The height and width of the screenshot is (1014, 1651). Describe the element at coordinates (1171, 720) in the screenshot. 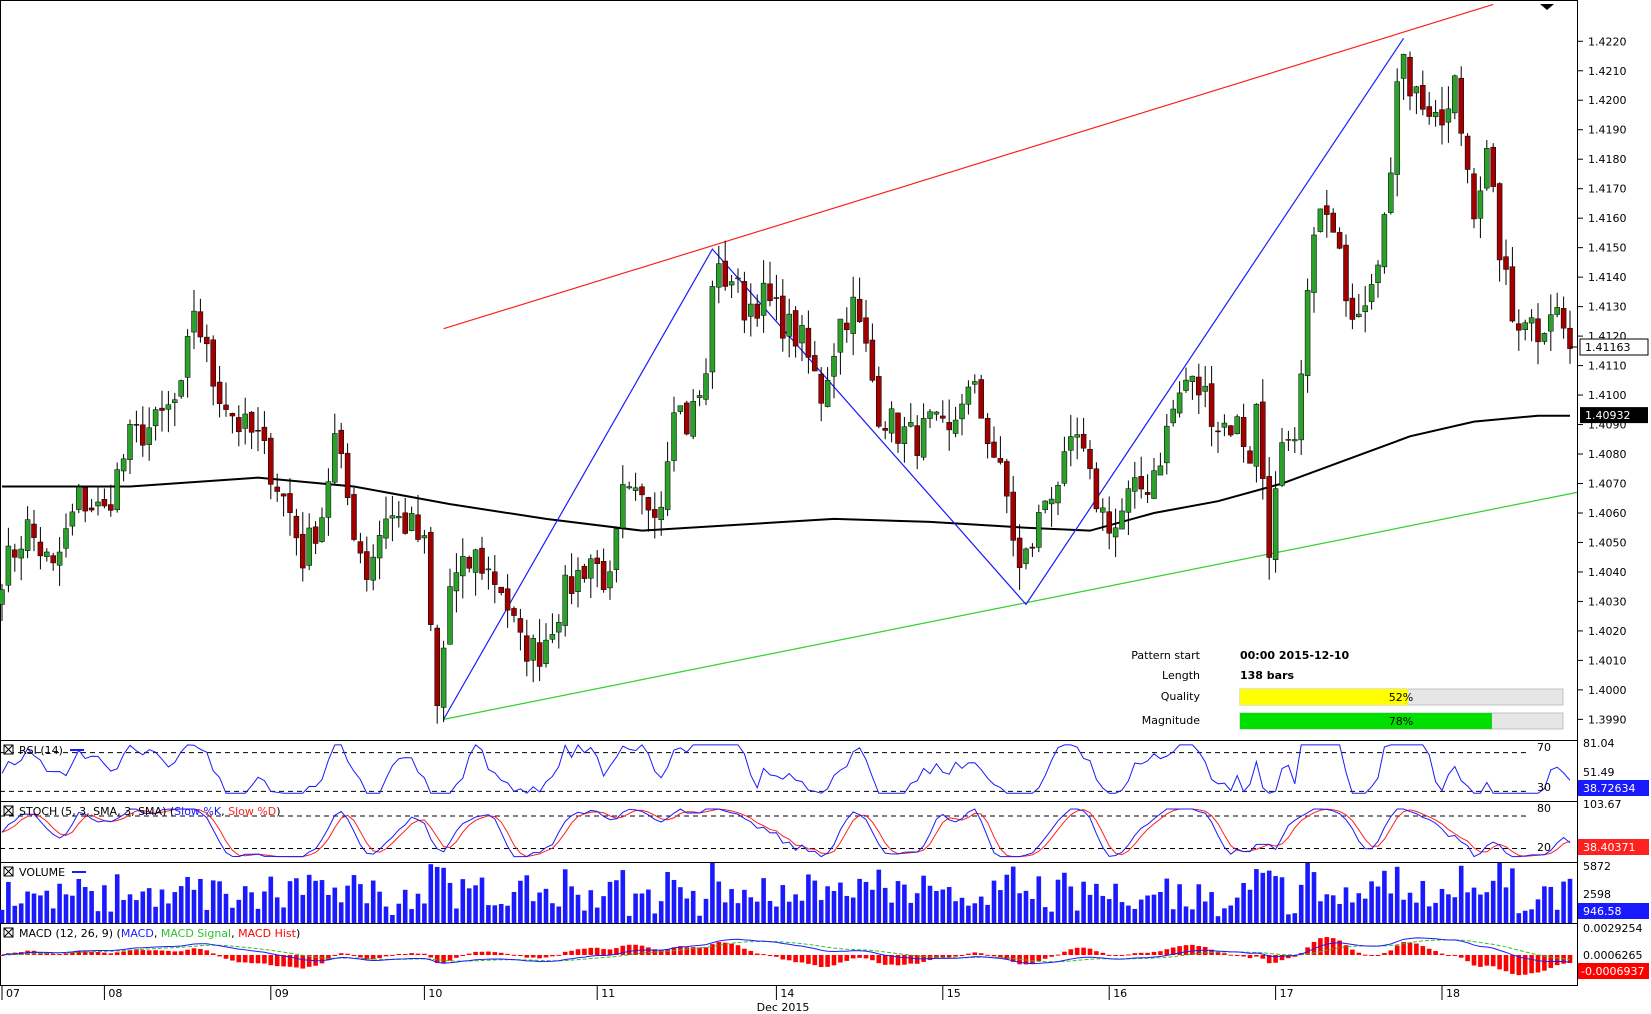

I see `magnitude-label: Magnitude` at that location.